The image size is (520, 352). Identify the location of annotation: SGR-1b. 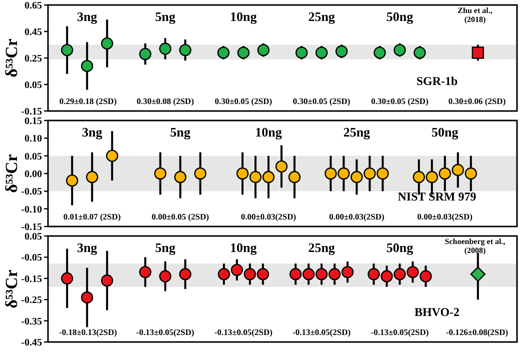
(437, 81).